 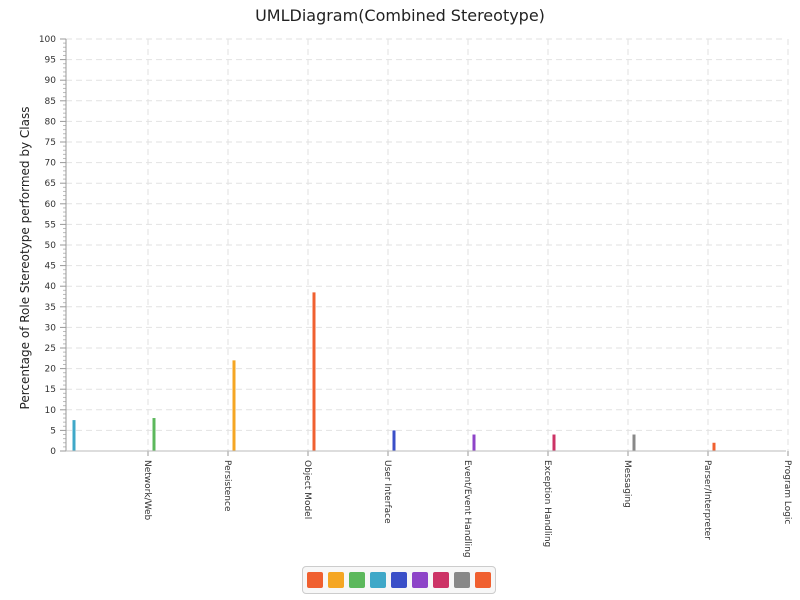 What do you see at coordinates (400, 15) in the screenshot?
I see `chart-title: UMLDiagram(Combined Stereotype)` at bounding box center [400, 15].